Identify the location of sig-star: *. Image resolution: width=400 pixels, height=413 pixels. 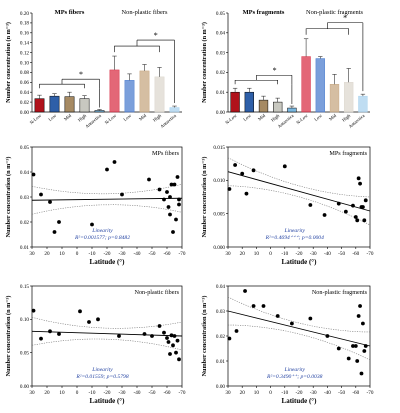
(81, 74).